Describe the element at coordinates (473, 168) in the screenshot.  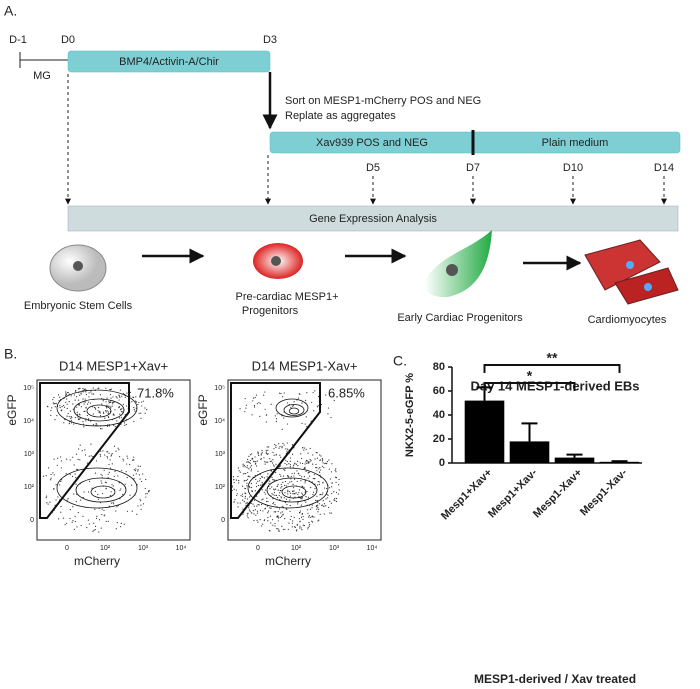
I see `day-label: D7` at that location.